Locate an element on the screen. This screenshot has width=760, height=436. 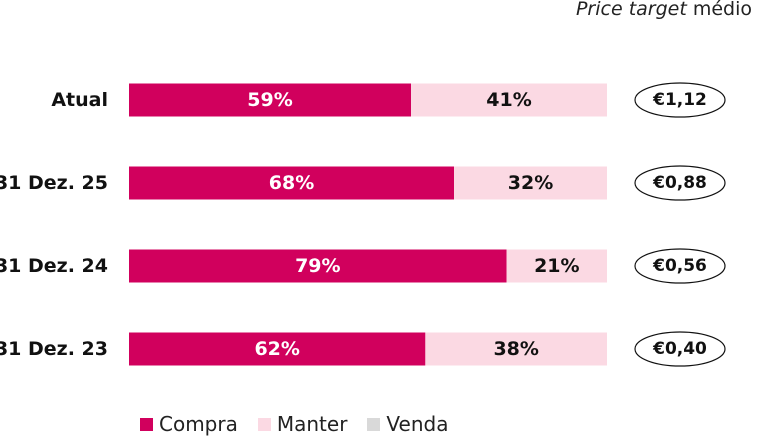
data-label-compra: 68% is located at coordinates (291, 183).